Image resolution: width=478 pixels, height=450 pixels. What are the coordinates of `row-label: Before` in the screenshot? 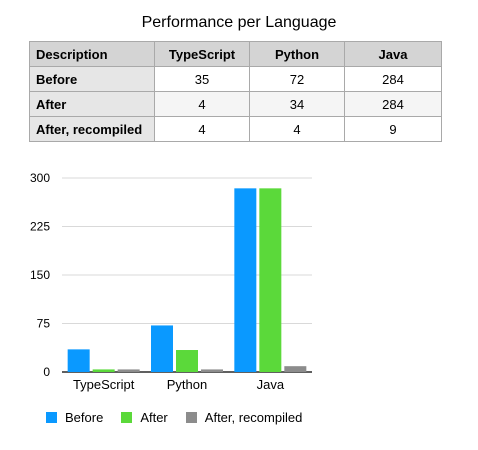 It's located at (92, 79).